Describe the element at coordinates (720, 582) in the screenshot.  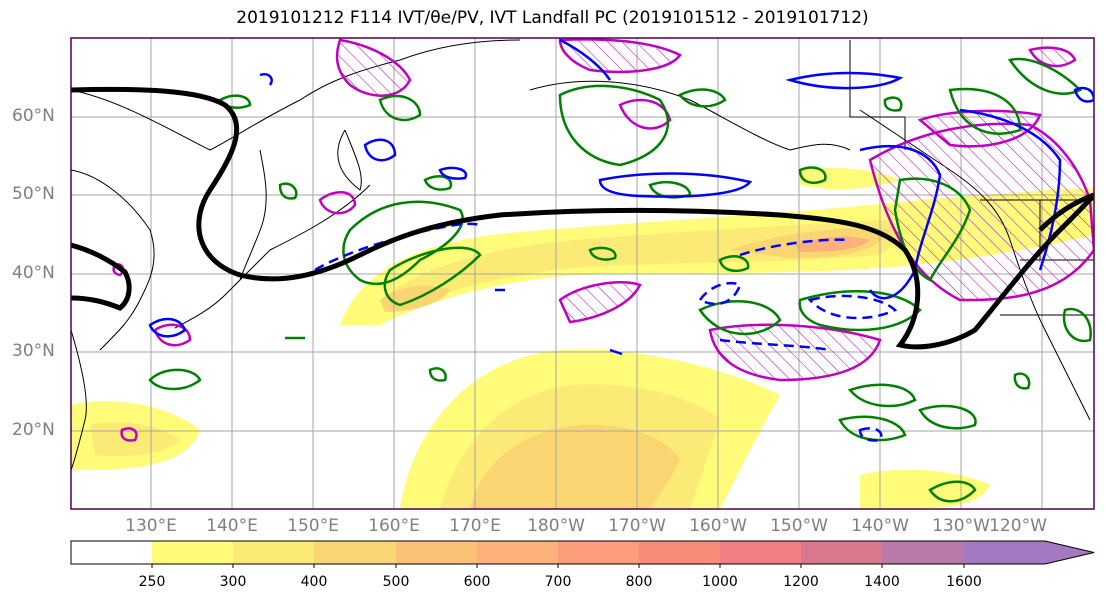
I see `colorbar-tick-label: 1000` at that location.